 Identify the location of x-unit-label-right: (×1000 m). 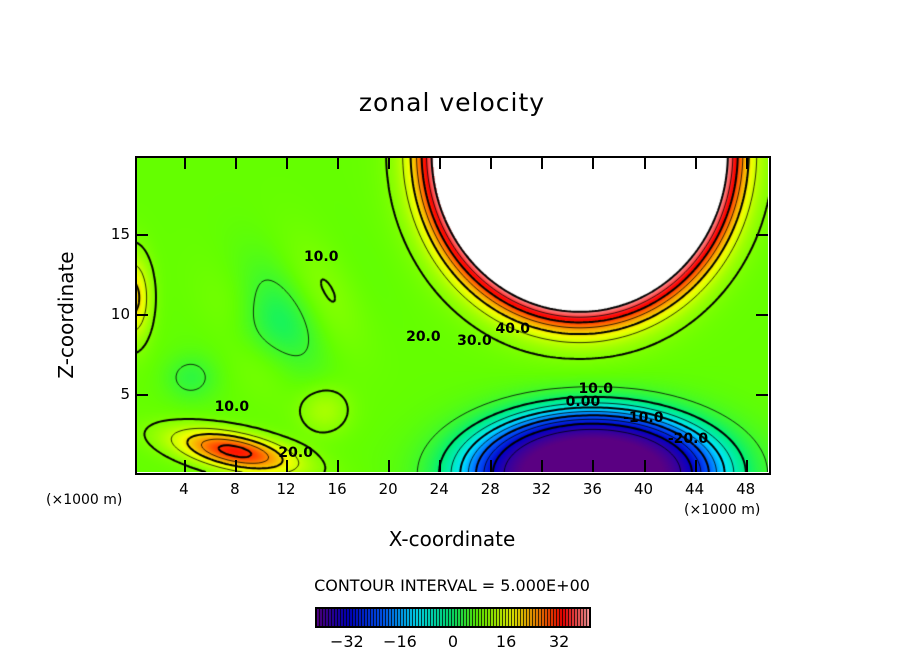
(722, 510).